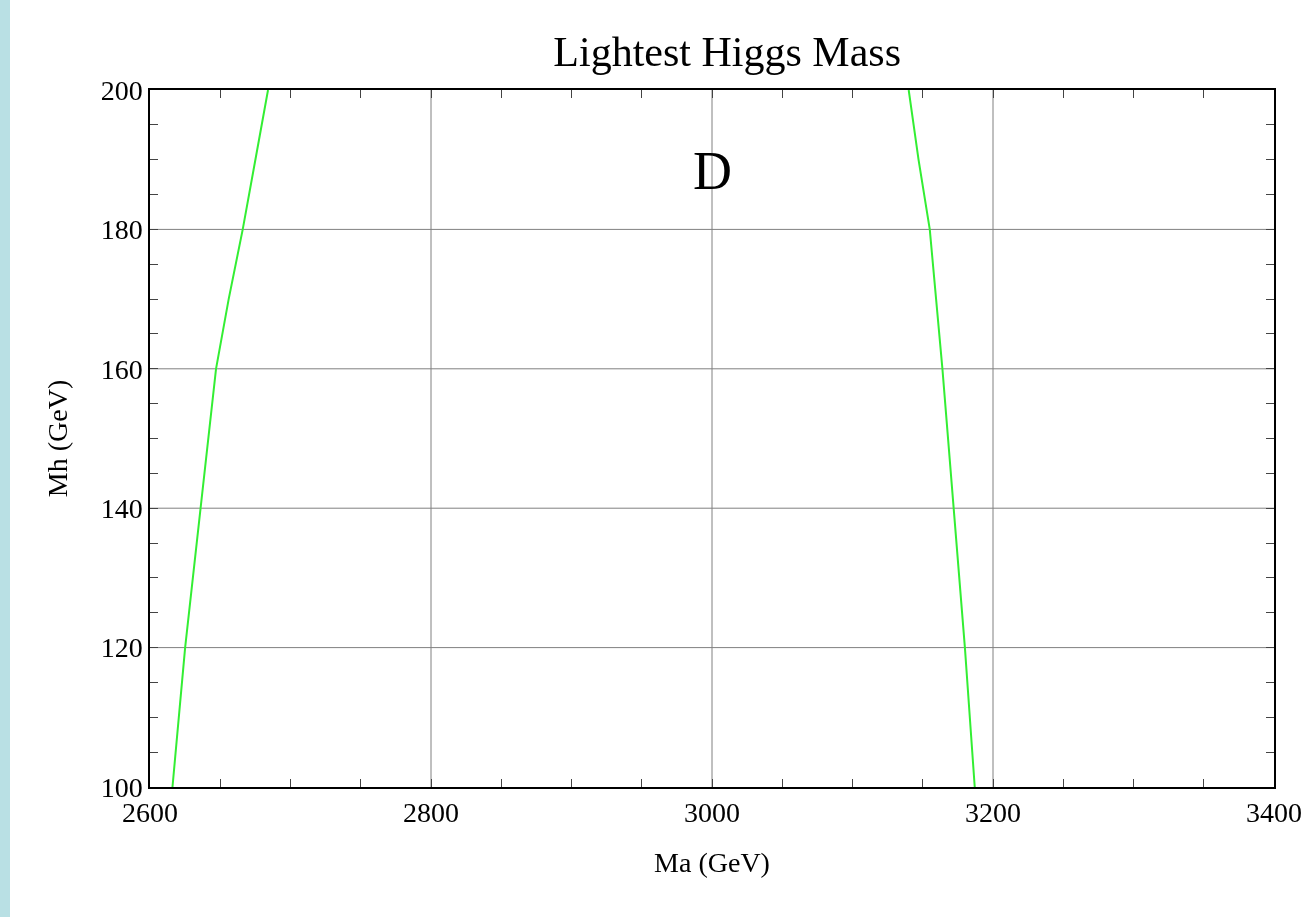 This screenshot has width=1314, height=917. I want to click on y-axis-title: Mh (GeV), so click(57, 438).